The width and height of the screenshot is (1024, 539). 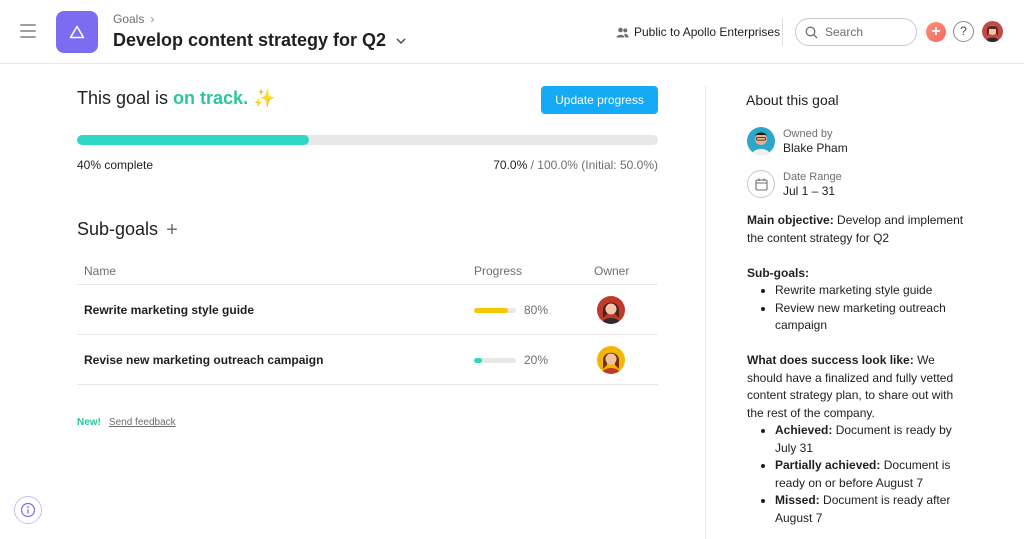 I want to click on progress-target: / 100.0% (Initial: 50.0%), so click(x=592, y=165).